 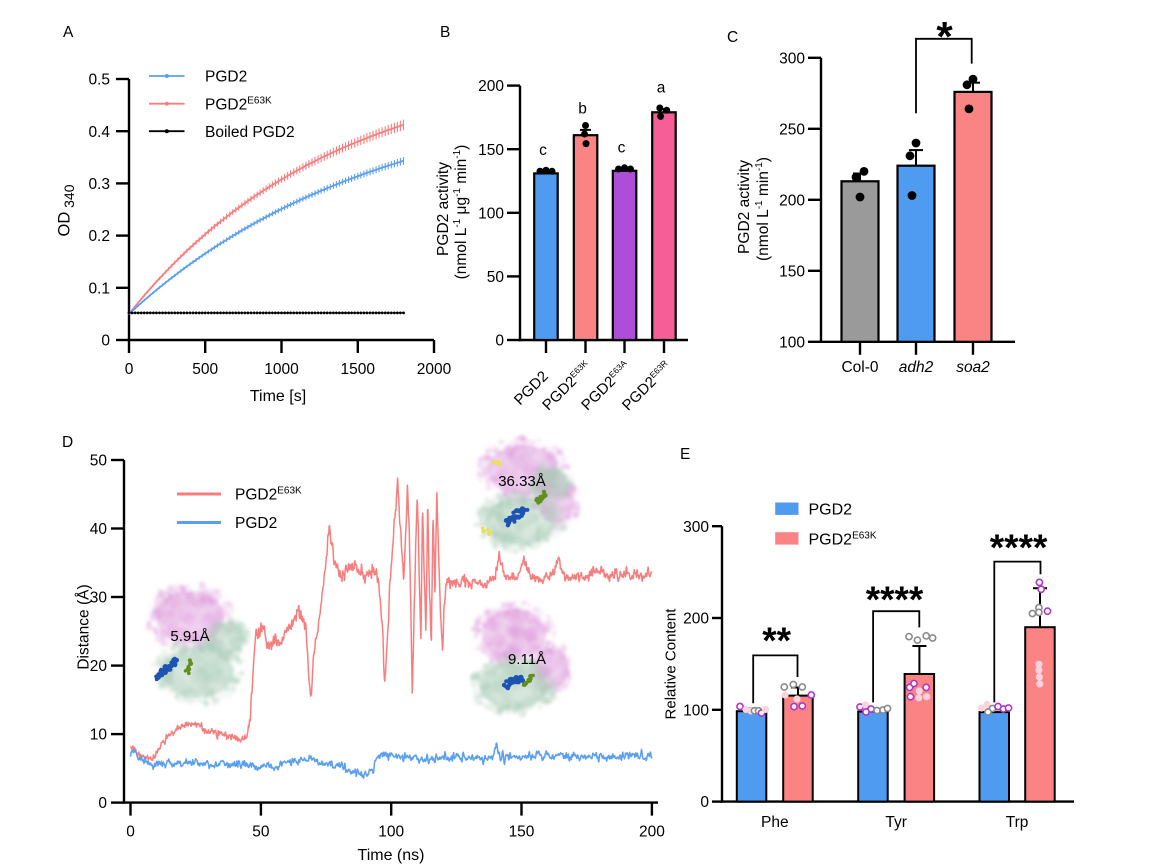 I want to click on svg-text: 0.2, so click(x=99, y=236).